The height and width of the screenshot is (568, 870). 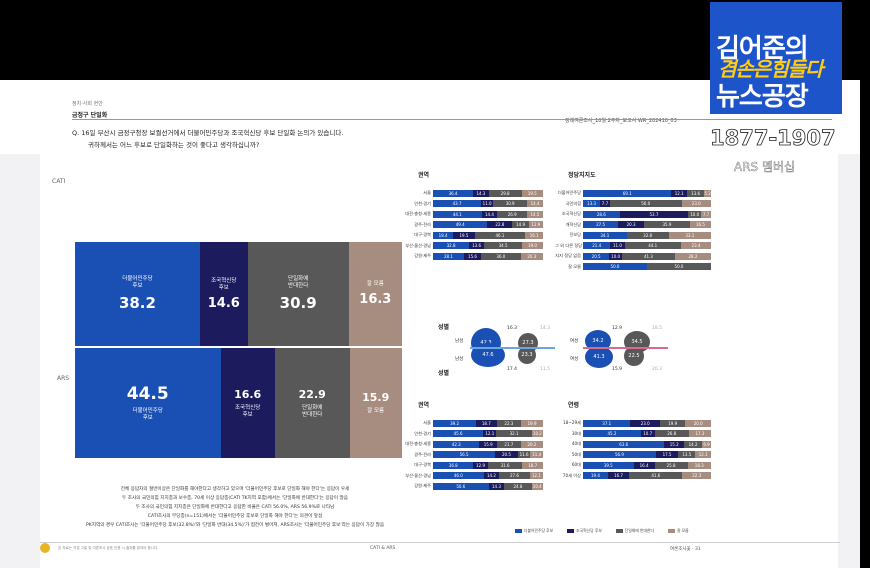 I want to click on bar-segment: 23.0, so click(x=696, y=204).